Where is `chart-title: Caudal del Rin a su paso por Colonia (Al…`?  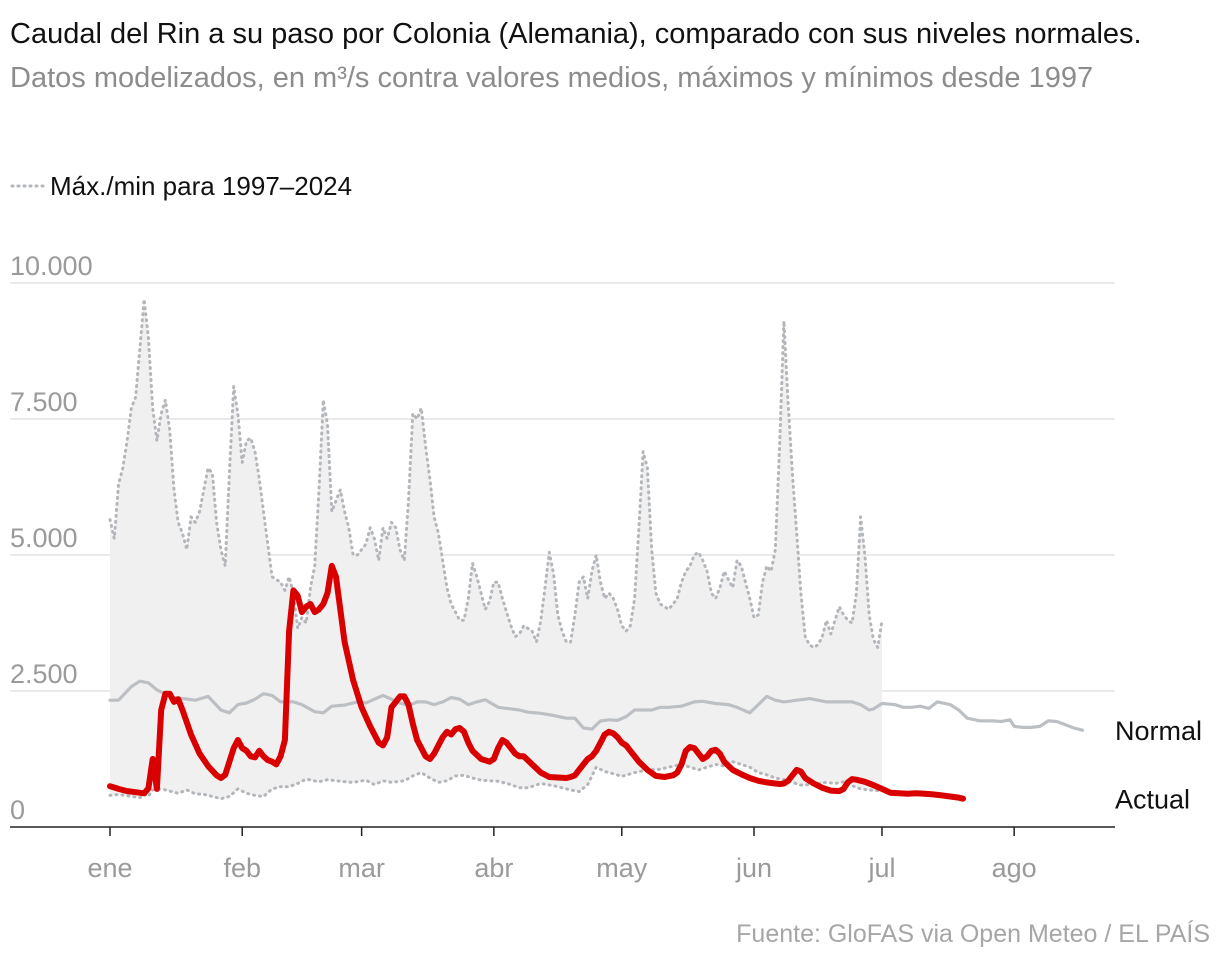 chart-title: Caudal del Rin a su paso por Colonia (Al… is located at coordinates (612, 56).